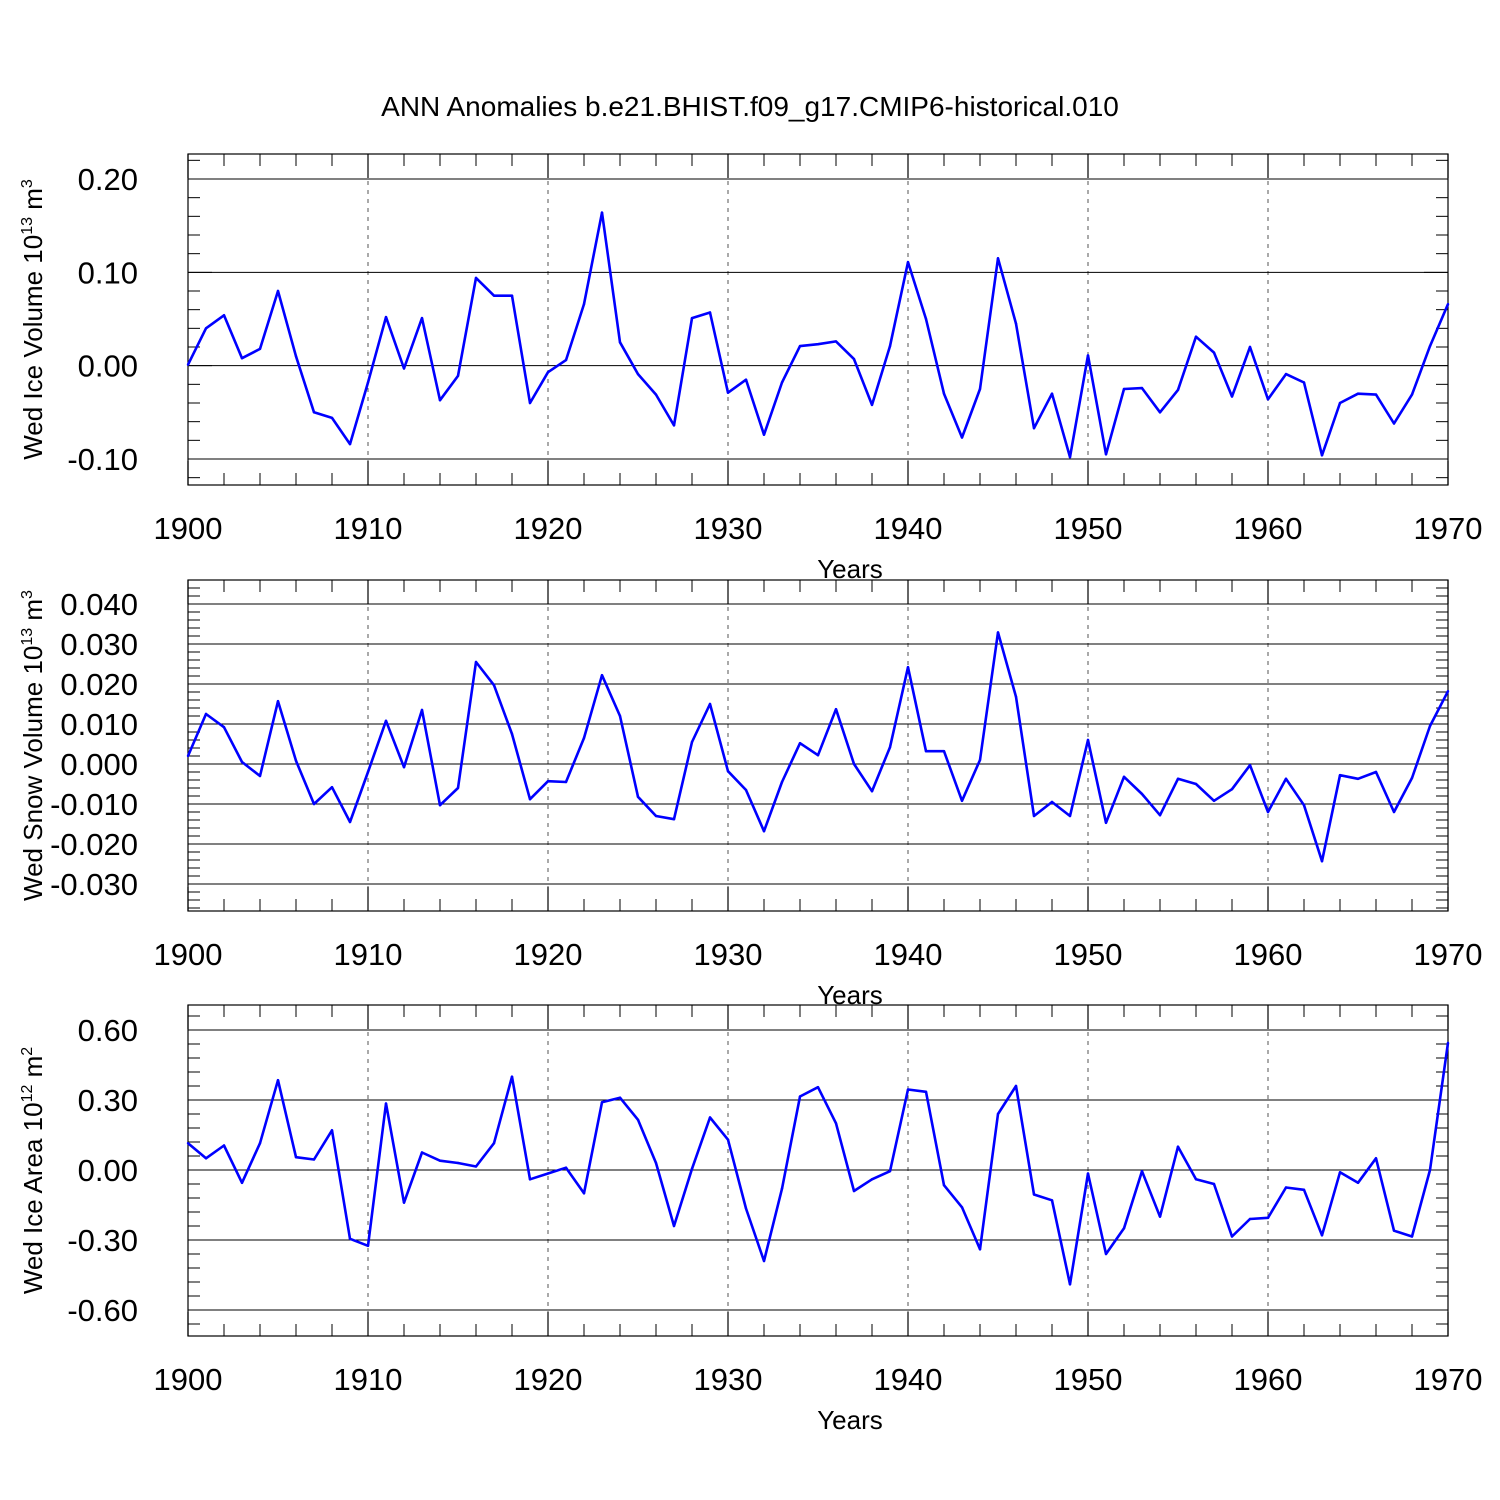 The width and height of the screenshot is (1500, 1500). What do you see at coordinates (102, 1240) in the screenshot?
I see `y-tick-label: -0.30` at bounding box center [102, 1240].